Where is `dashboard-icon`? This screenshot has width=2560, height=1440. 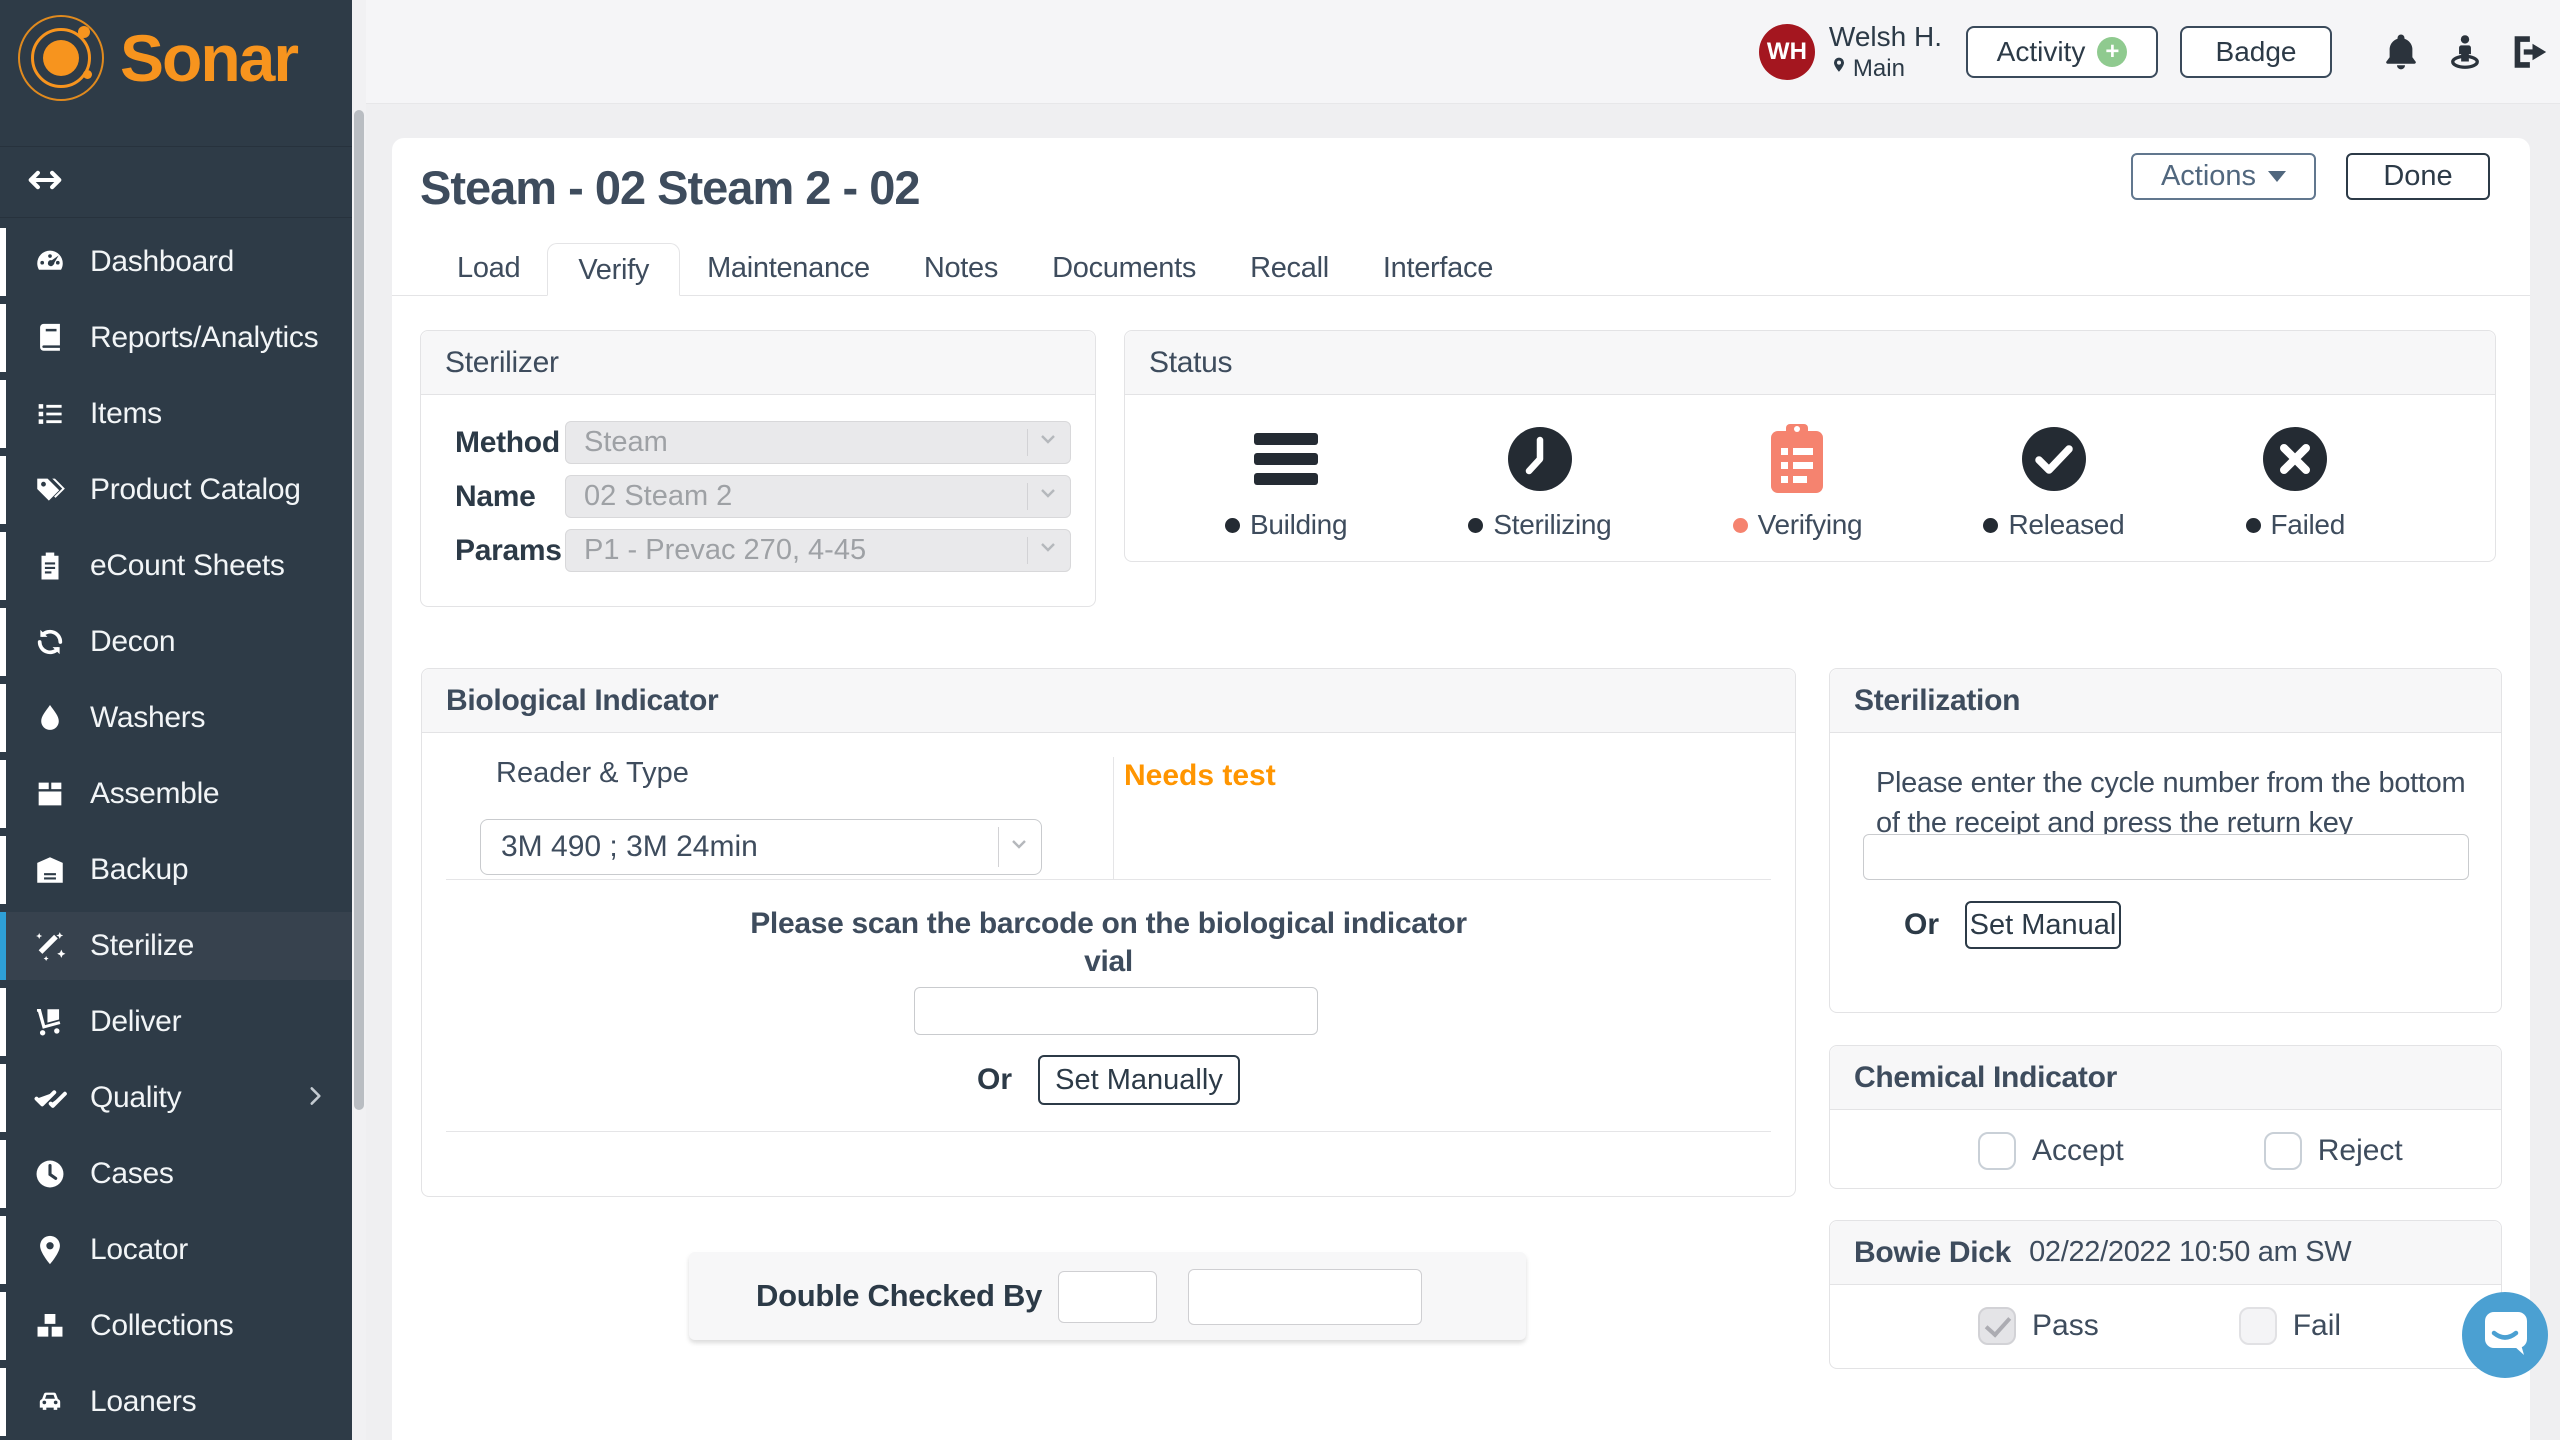 dashboard-icon is located at coordinates (50, 262).